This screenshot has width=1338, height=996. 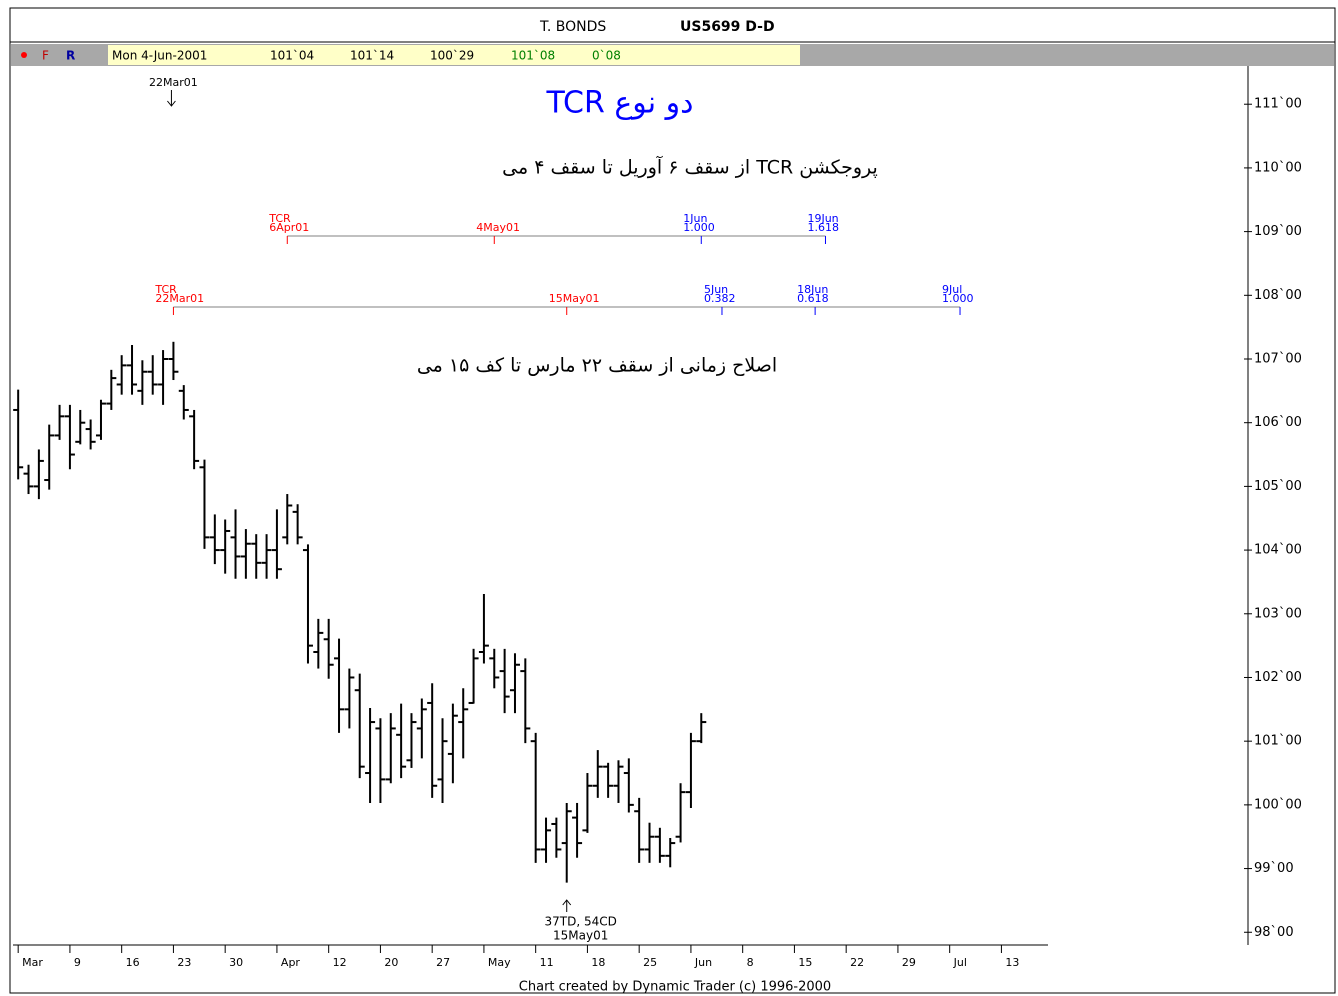 What do you see at coordinates (1274, 932) in the screenshot?
I see `y-tick-label: 98`00` at bounding box center [1274, 932].